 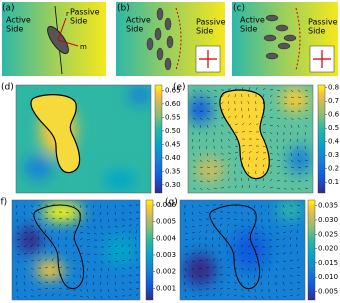 I want to click on active-label: Active, so click(x=138, y=20).